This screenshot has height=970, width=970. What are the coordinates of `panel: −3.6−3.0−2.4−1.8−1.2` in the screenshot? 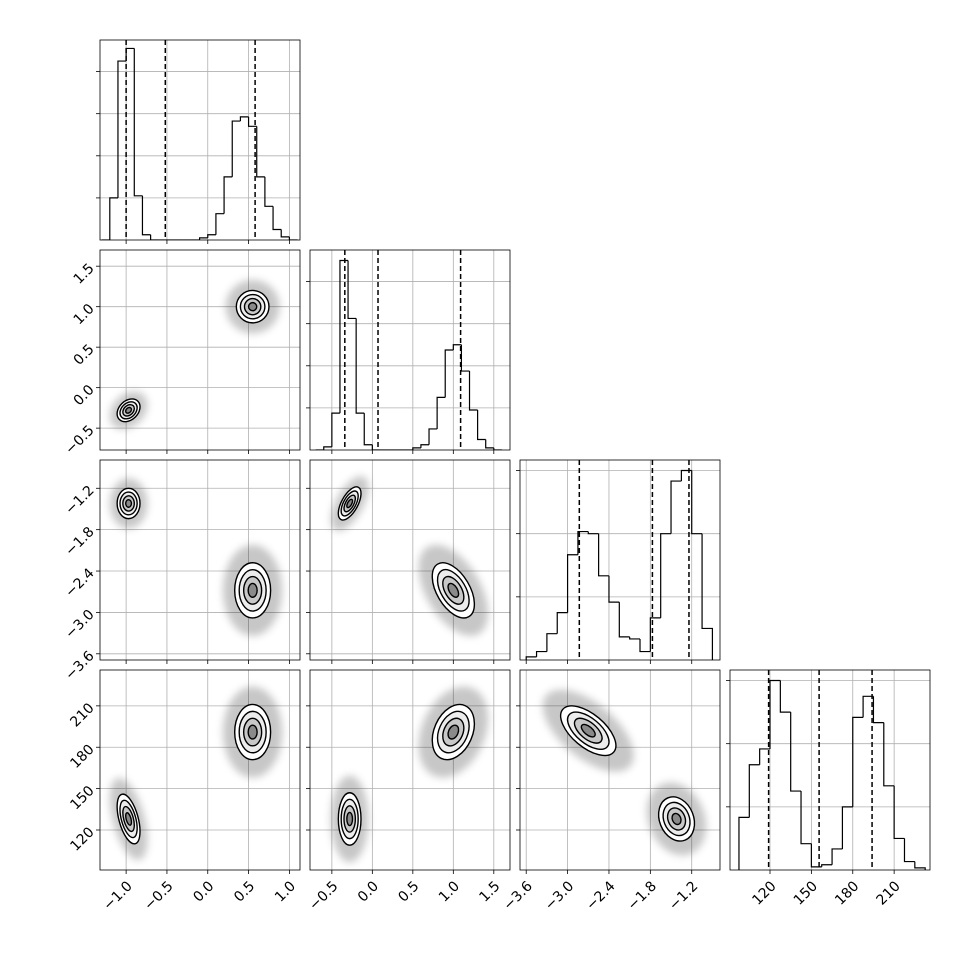 It's located at (611, 791).